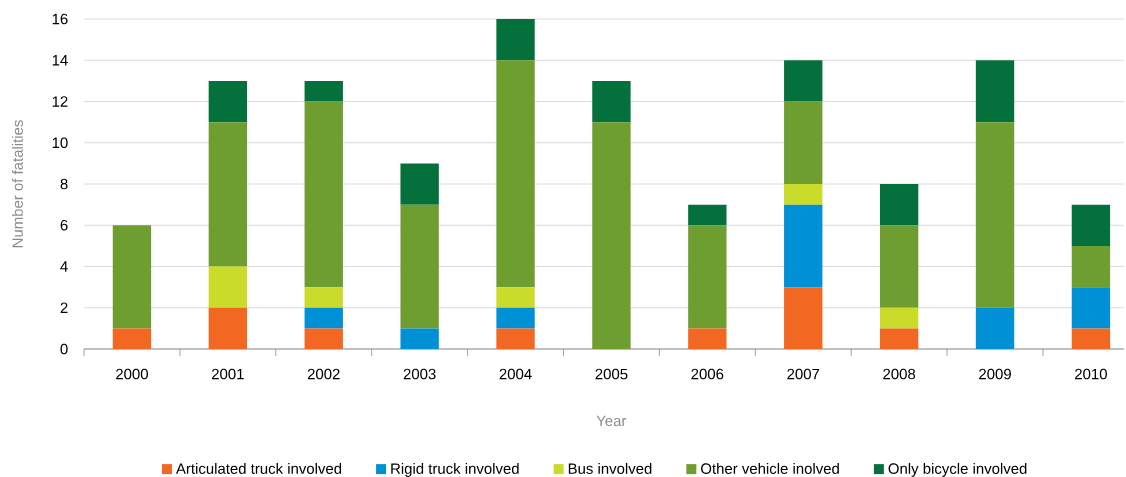 This screenshot has height=477, width=1126. I want to click on legend-label: Articulated truck involved, so click(258, 468).